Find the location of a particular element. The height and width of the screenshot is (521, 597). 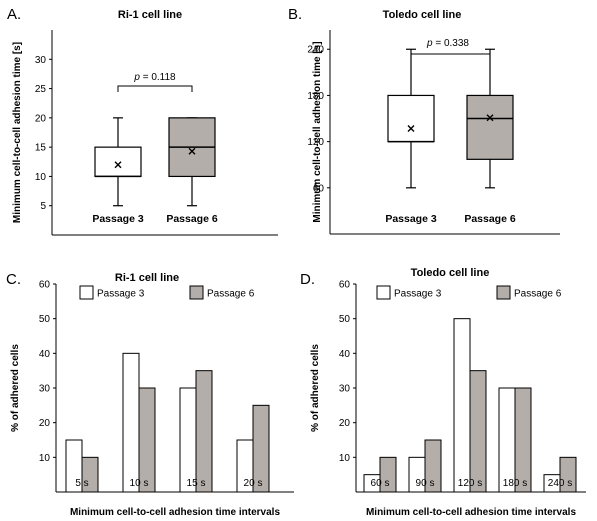

chart-d-legend-label: Passage 6 is located at coordinates (538, 294).